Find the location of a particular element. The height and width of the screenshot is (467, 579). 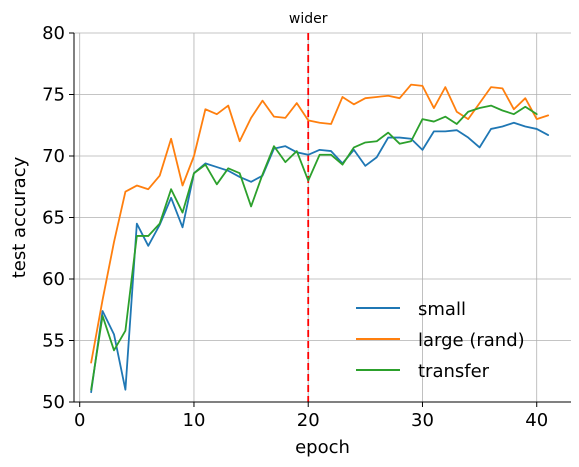

y-tick-label-5: 75 is located at coordinates (53, 95).